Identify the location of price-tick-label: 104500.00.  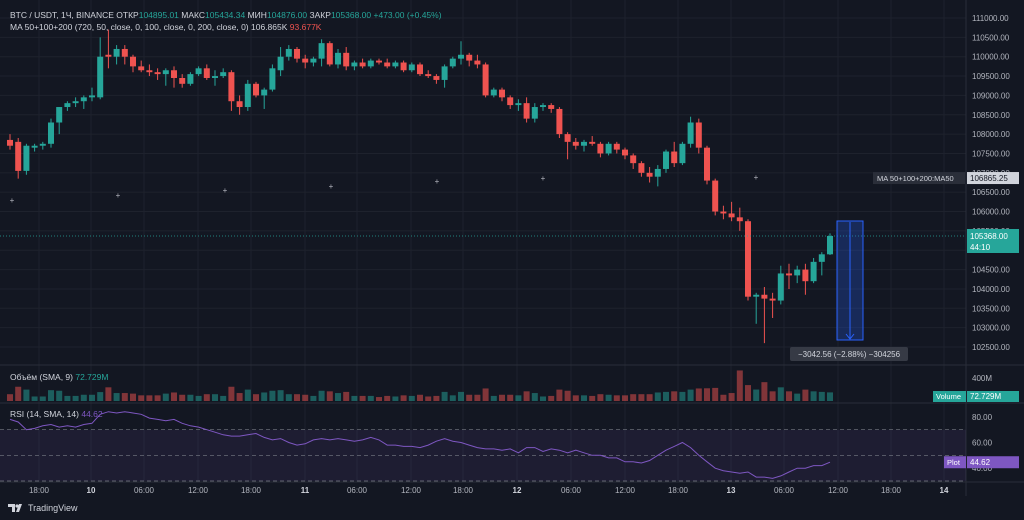
(991, 270).